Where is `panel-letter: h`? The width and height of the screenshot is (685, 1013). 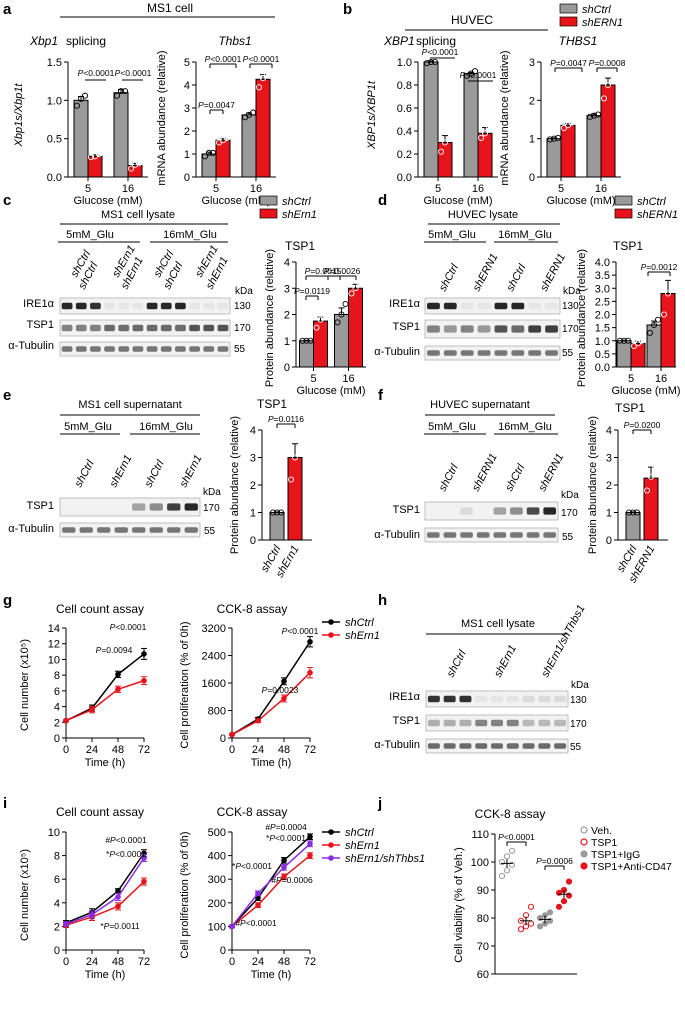
panel-letter: h is located at coordinates (382, 600).